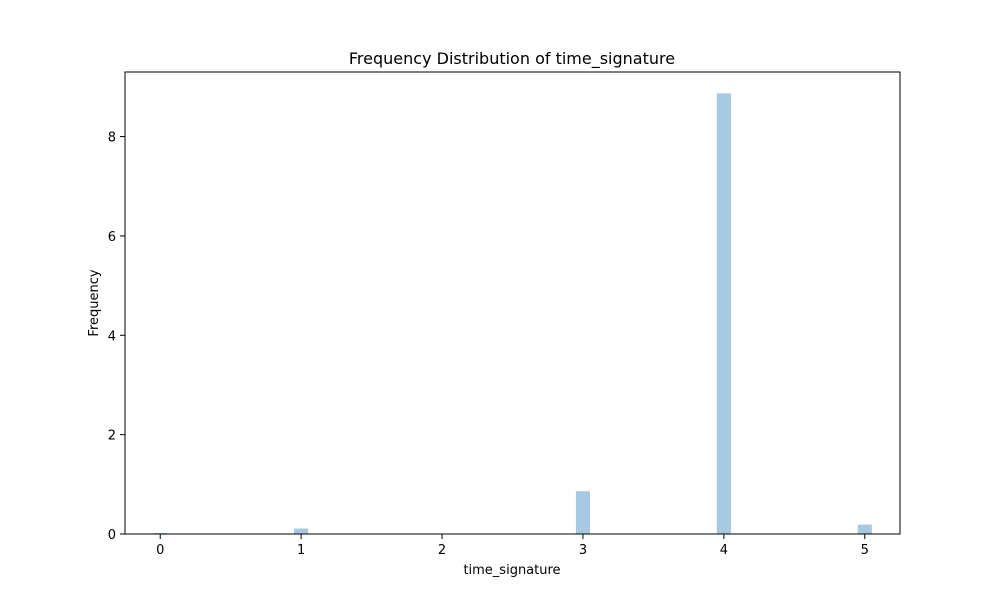 This screenshot has height=600, width=1000. I want to click on y-axis-ticks: 0 2 4 6 8, so click(116, 337).